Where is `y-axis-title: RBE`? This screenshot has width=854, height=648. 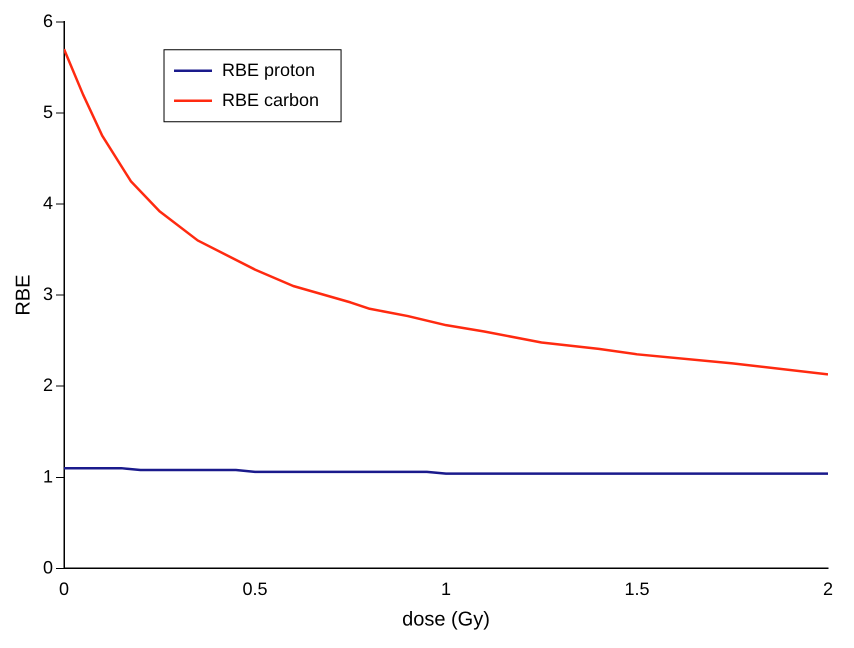 y-axis-title: RBE is located at coordinates (23, 295).